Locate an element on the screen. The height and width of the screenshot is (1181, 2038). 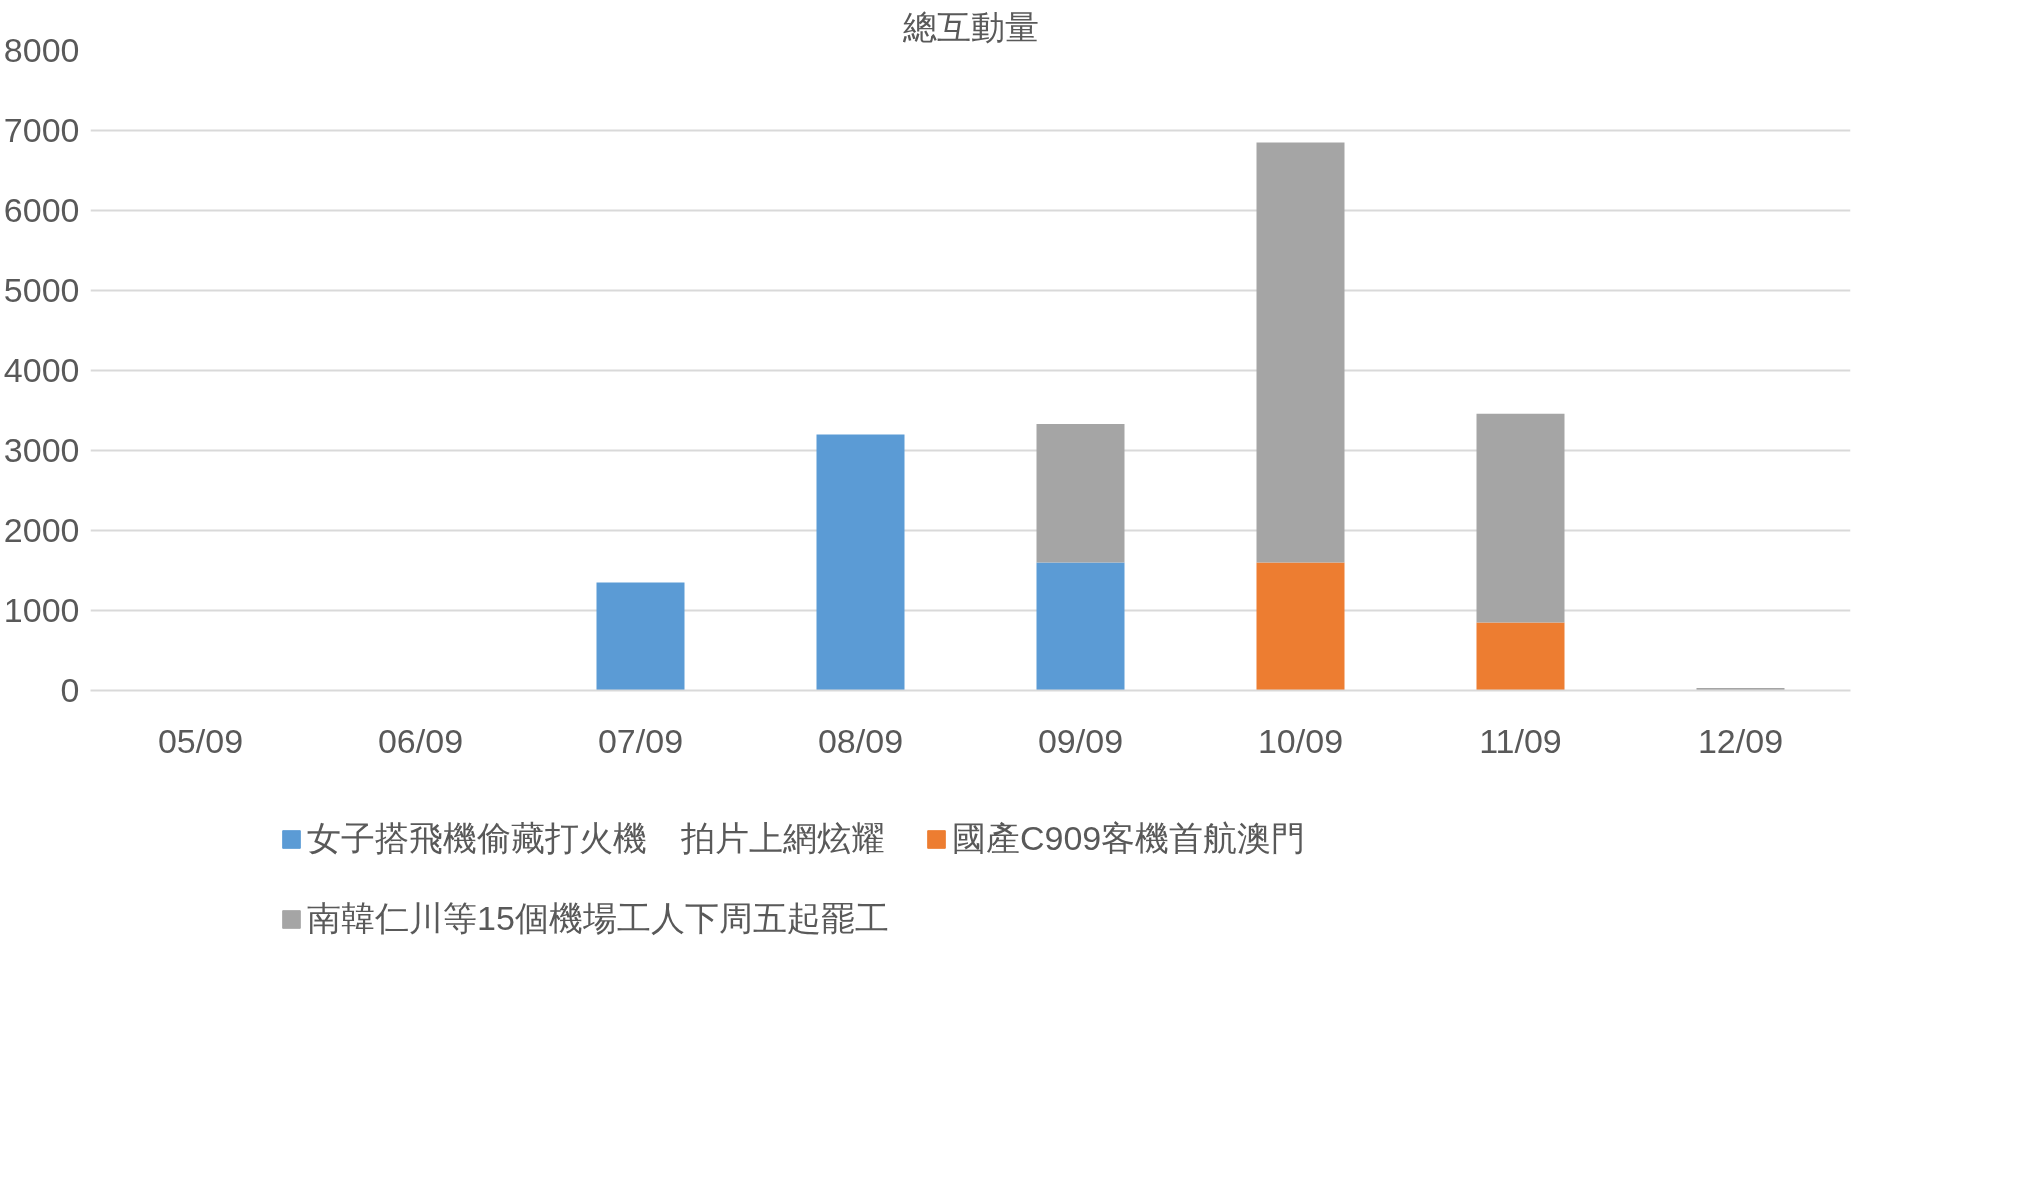
x-tick-label: 11/09 is located at coordinates (1520, 740).